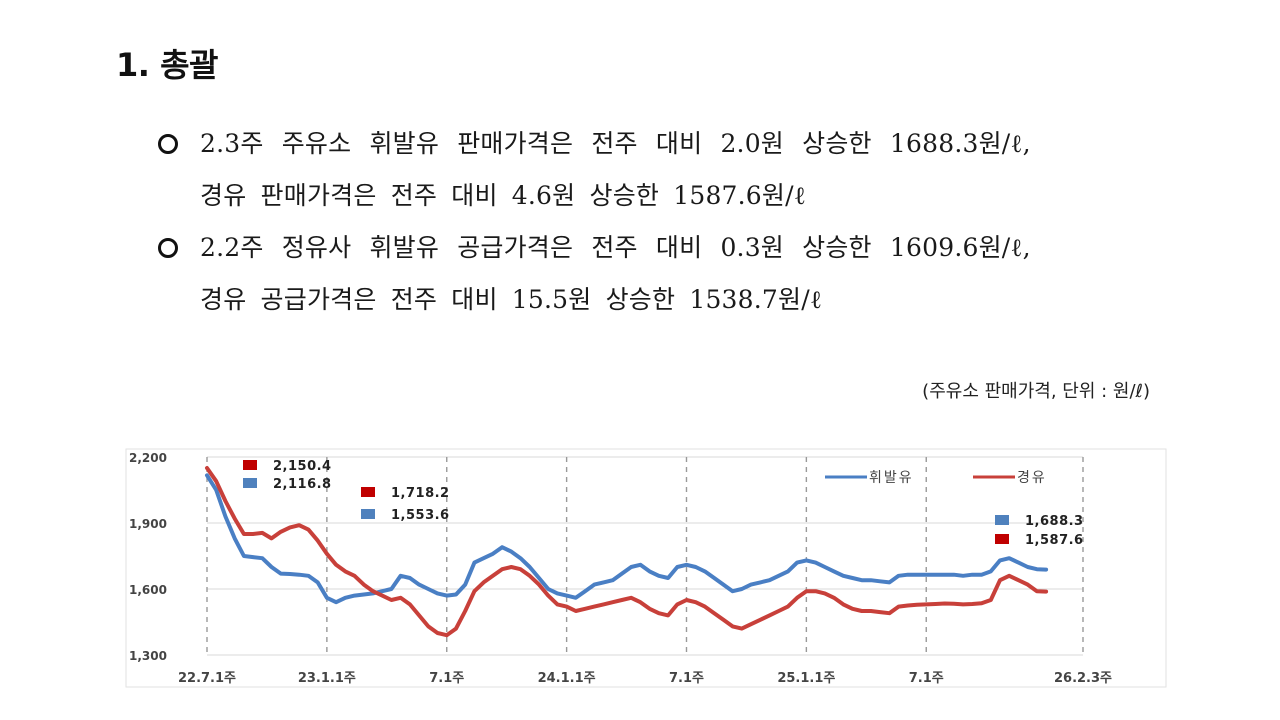 The image size is (1280, 720). I want to click on callout-value: 2,116.8, so click(302, 484).